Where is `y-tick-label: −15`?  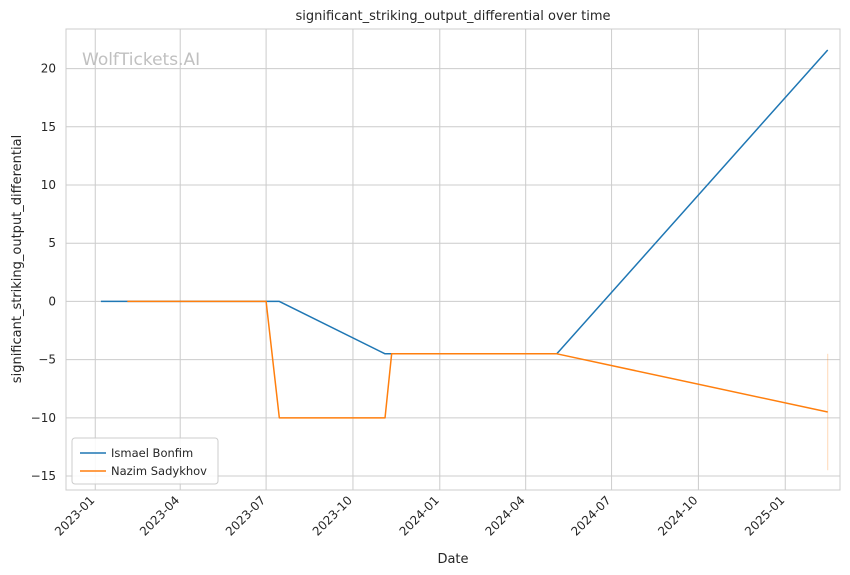
y-tick-label: −15 is located at coordinates (43, 476).